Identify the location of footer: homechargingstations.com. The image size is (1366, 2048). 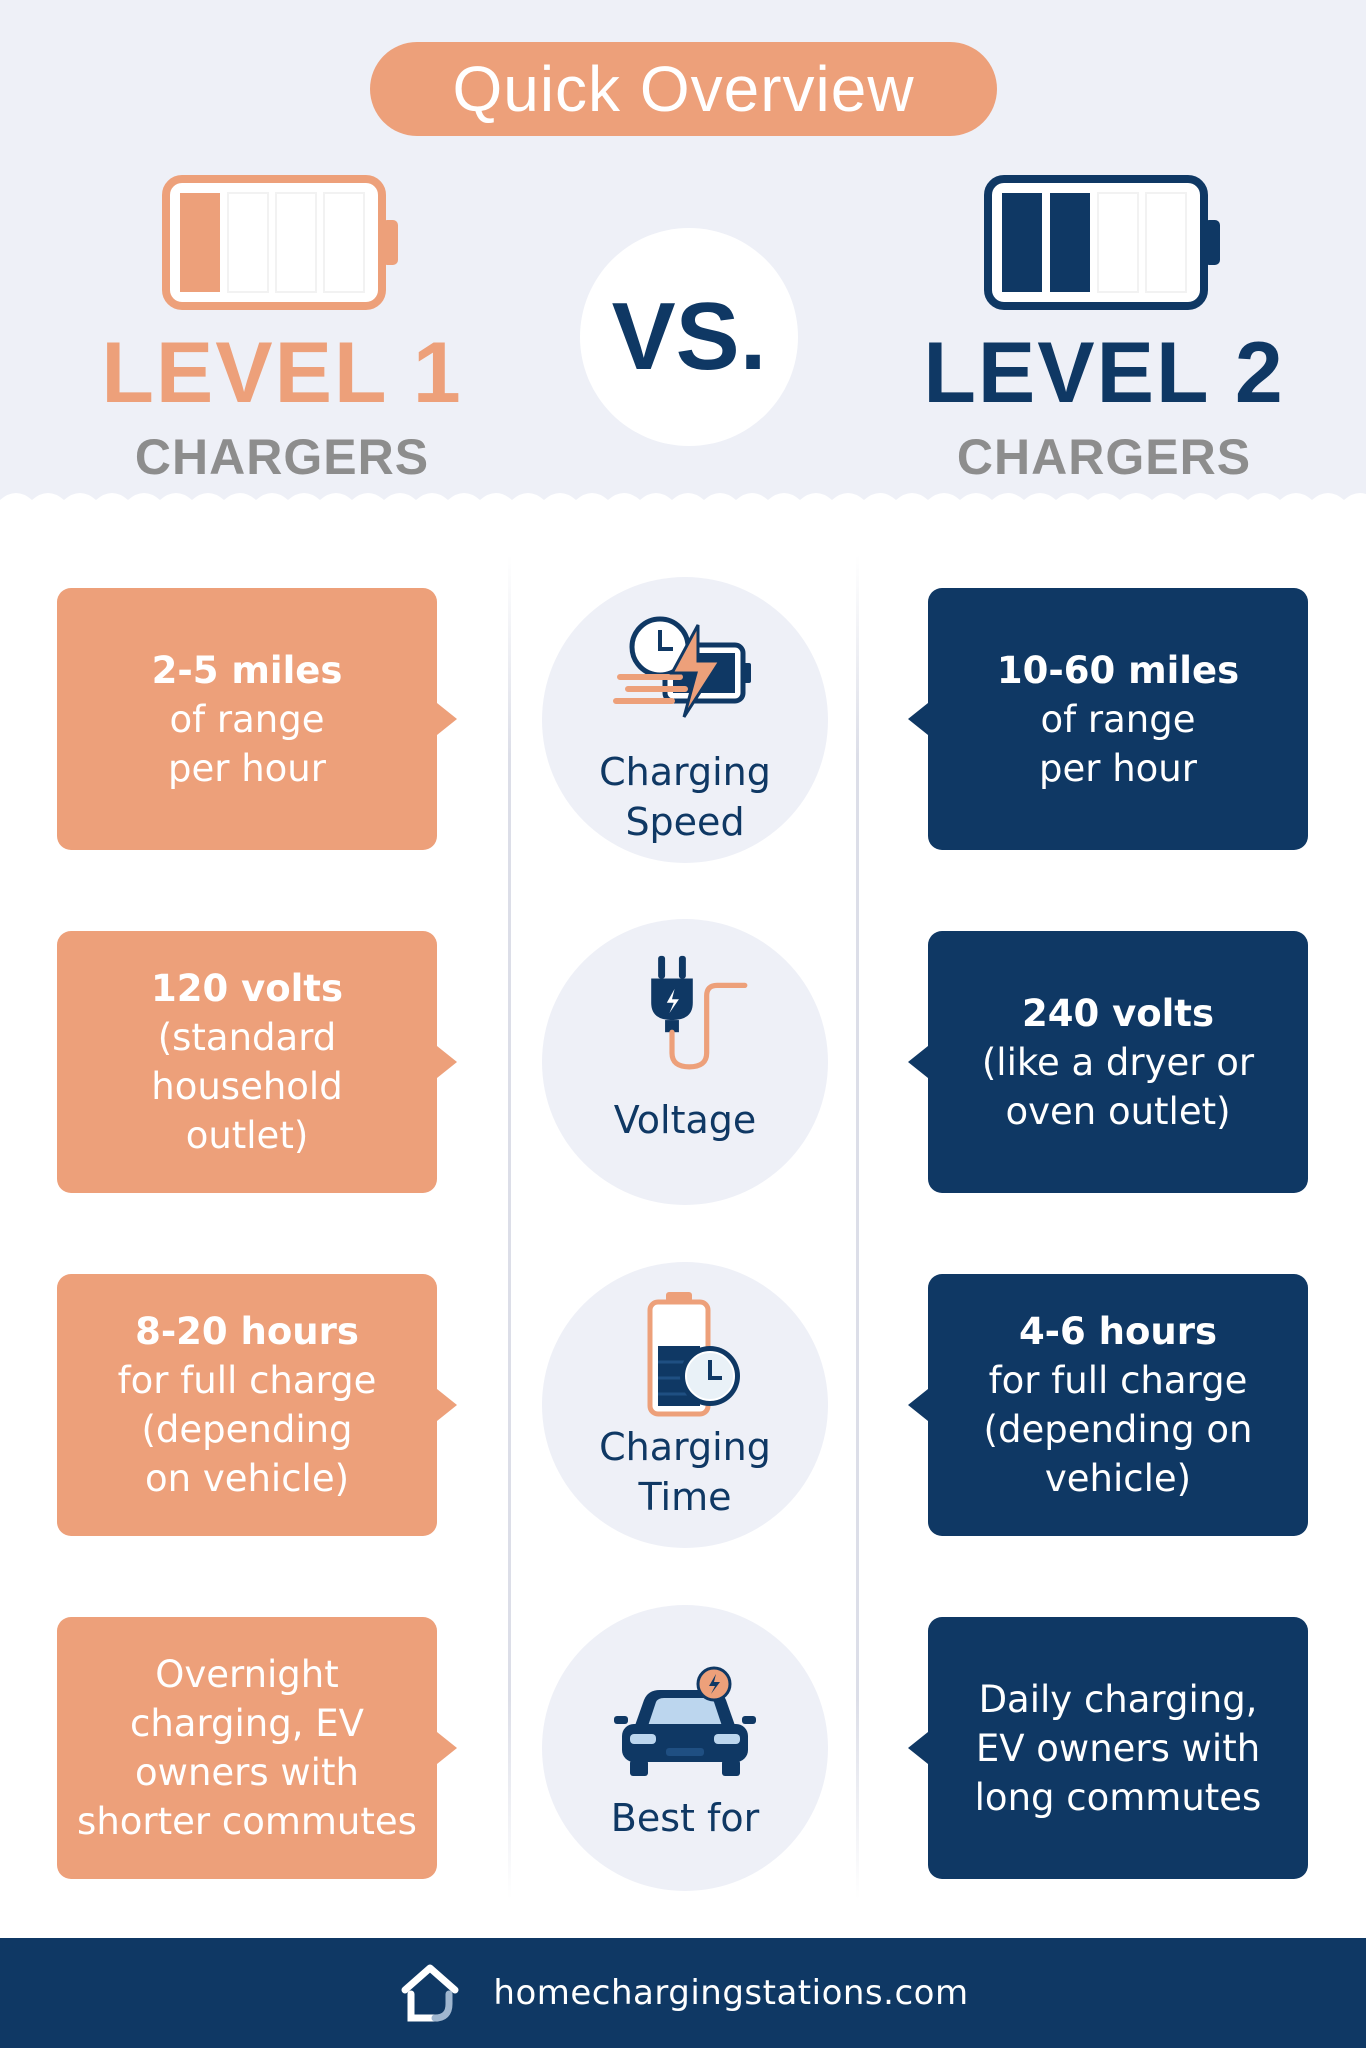
(683, 1993).